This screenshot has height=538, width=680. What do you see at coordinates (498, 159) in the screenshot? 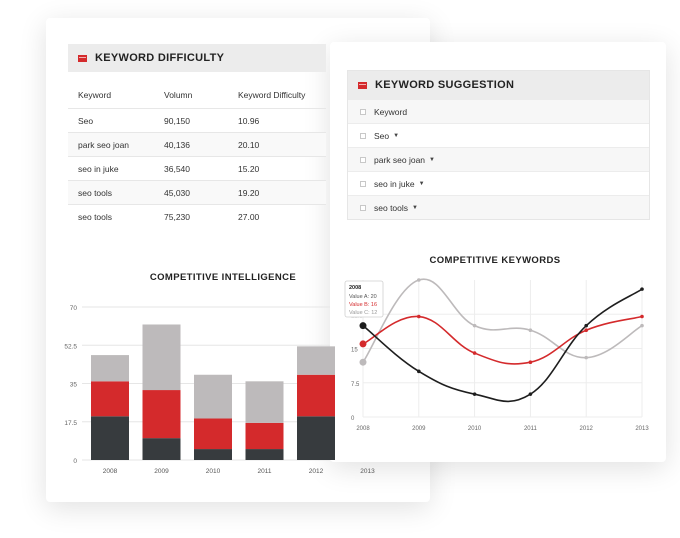
I see `list-item: park seo joan ▼` at bounding box center [498, 159].